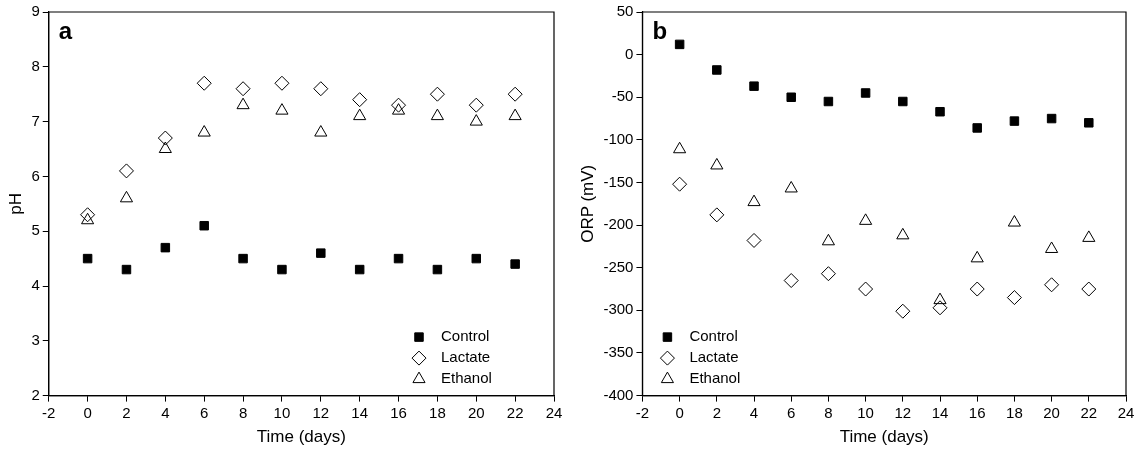 The width and height of the screenshot is (1145, 450). I want to click on y-tick-label: 0, so click(629, 53).